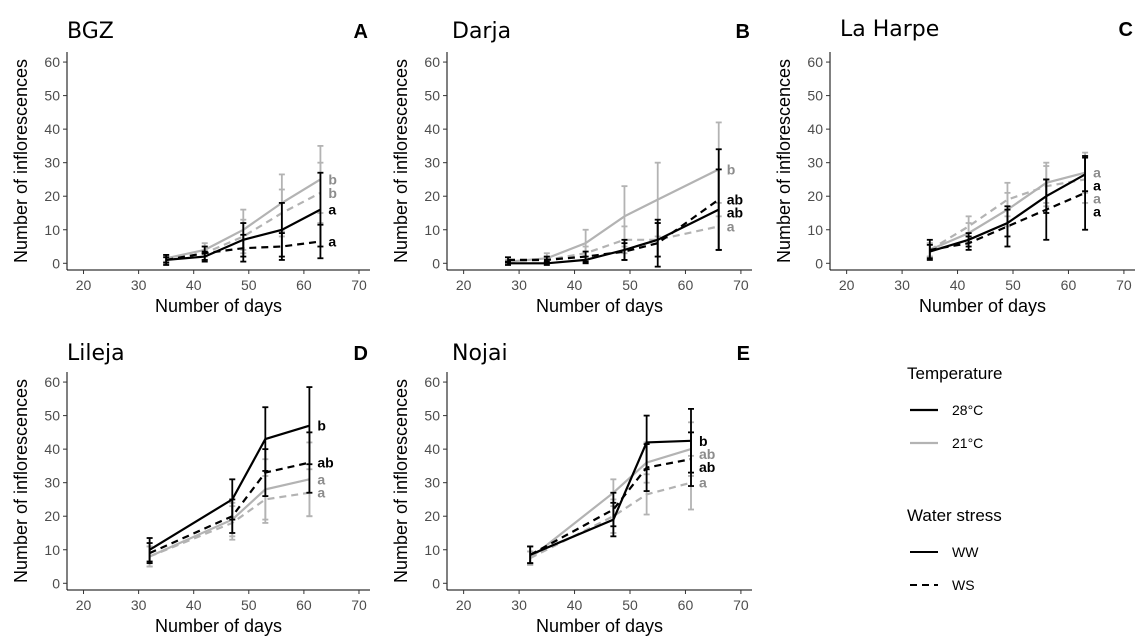 Image resolution: width=1135 pixels, height=640 pixels. What do you see at coordinates (963, 585) in the screenshot?
I see `legend-label-water: WS` at bounding box center [963, 585].